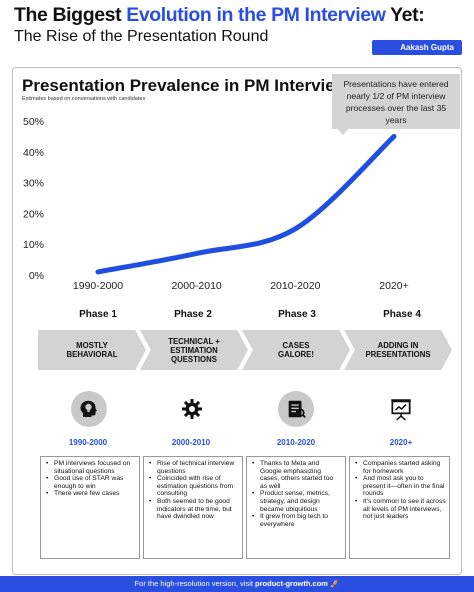  I want to click on phase-chevron-1: MOSTLY BEHAVIORAL, so click(92, 350).